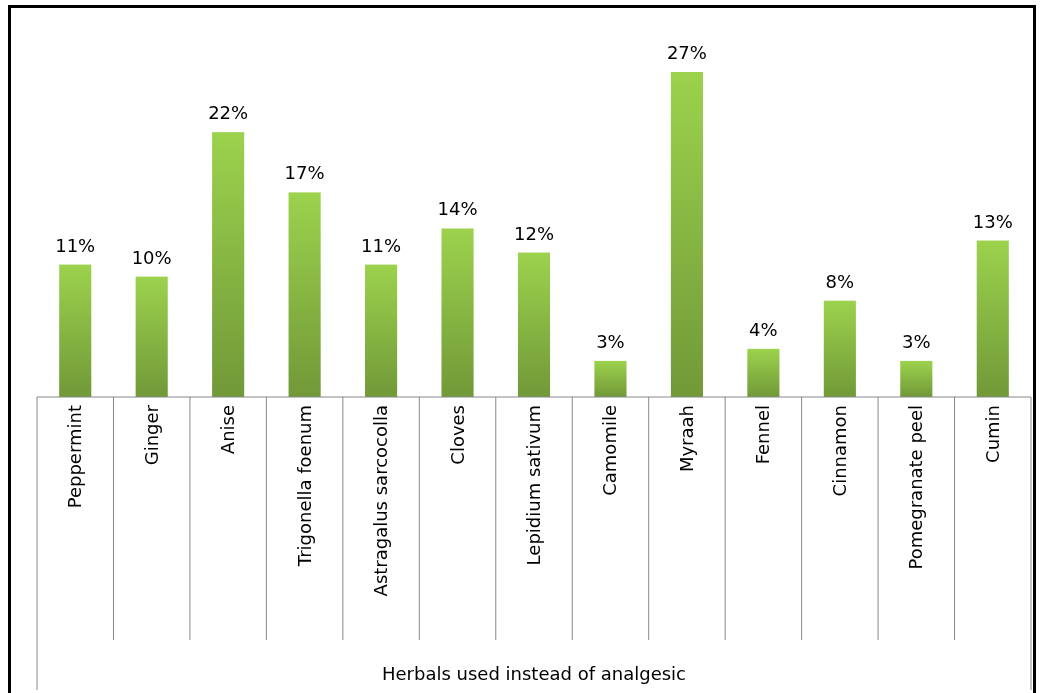  Describe the element at coordinates (763, 329) in the screenshot. I see `data-label: 4%` at that location.